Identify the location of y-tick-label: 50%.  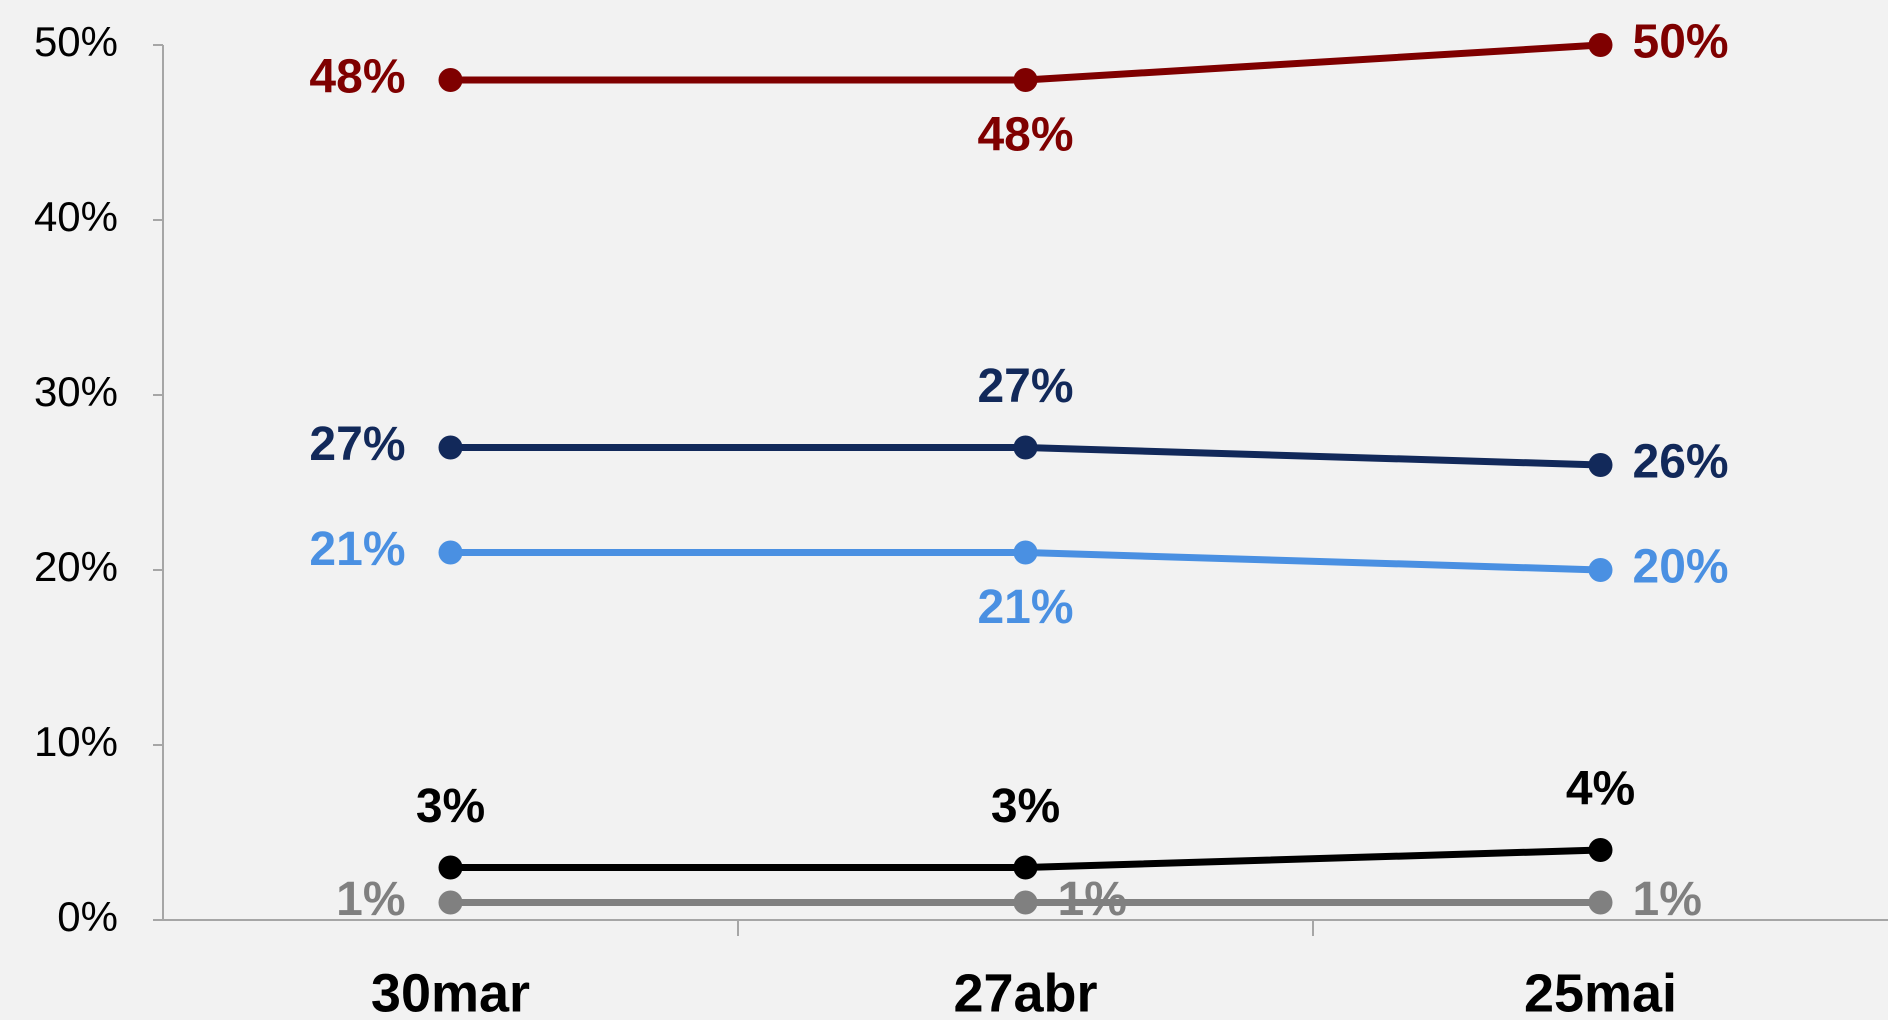
(76, 41).